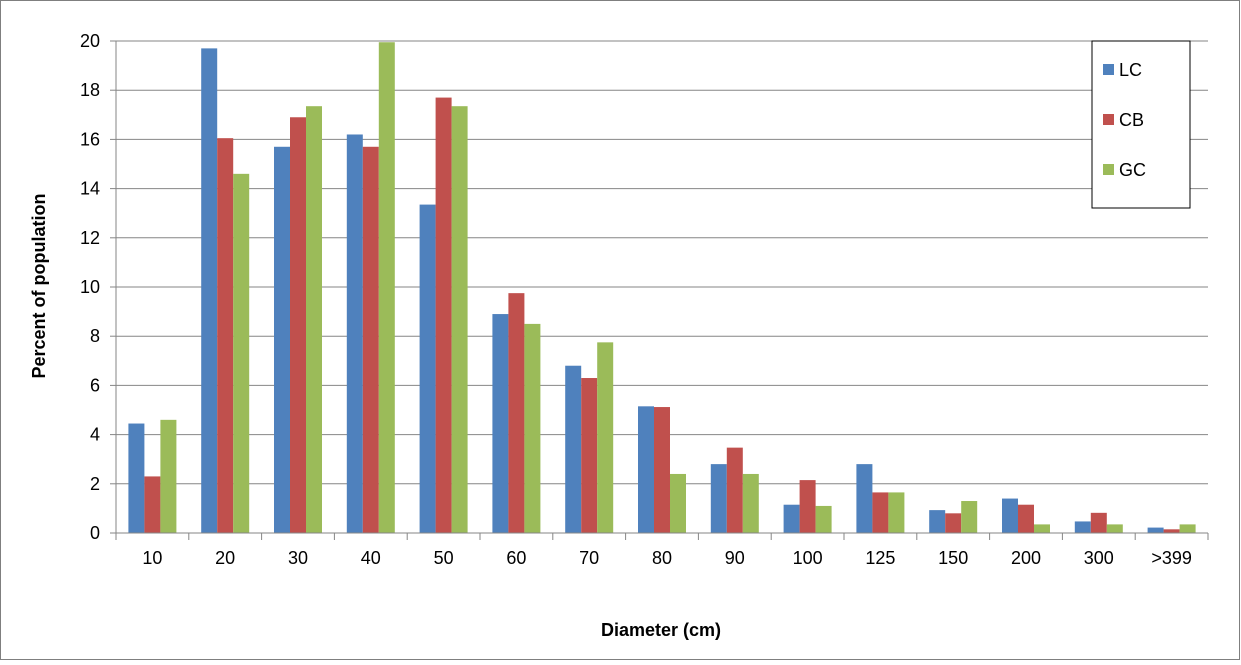 Image resolution: width=1241 pixels, height=665 pixels. Describe the element at coordinates (95, 385) in the screenshot. I see `y-tick-label: 6` at that location.